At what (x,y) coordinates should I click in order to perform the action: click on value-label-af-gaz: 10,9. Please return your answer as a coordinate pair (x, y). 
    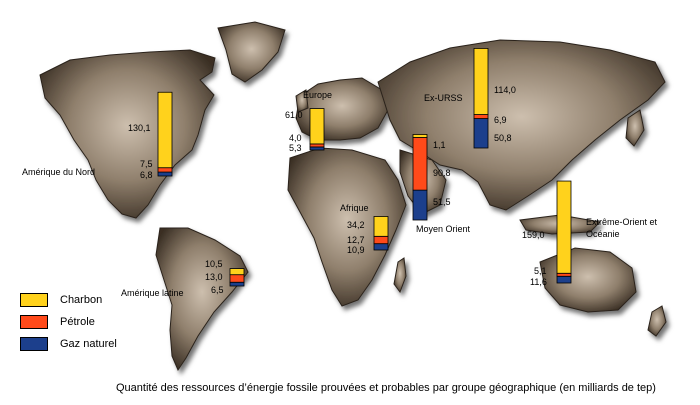
    Looking at the image, I should click on (356, 250).